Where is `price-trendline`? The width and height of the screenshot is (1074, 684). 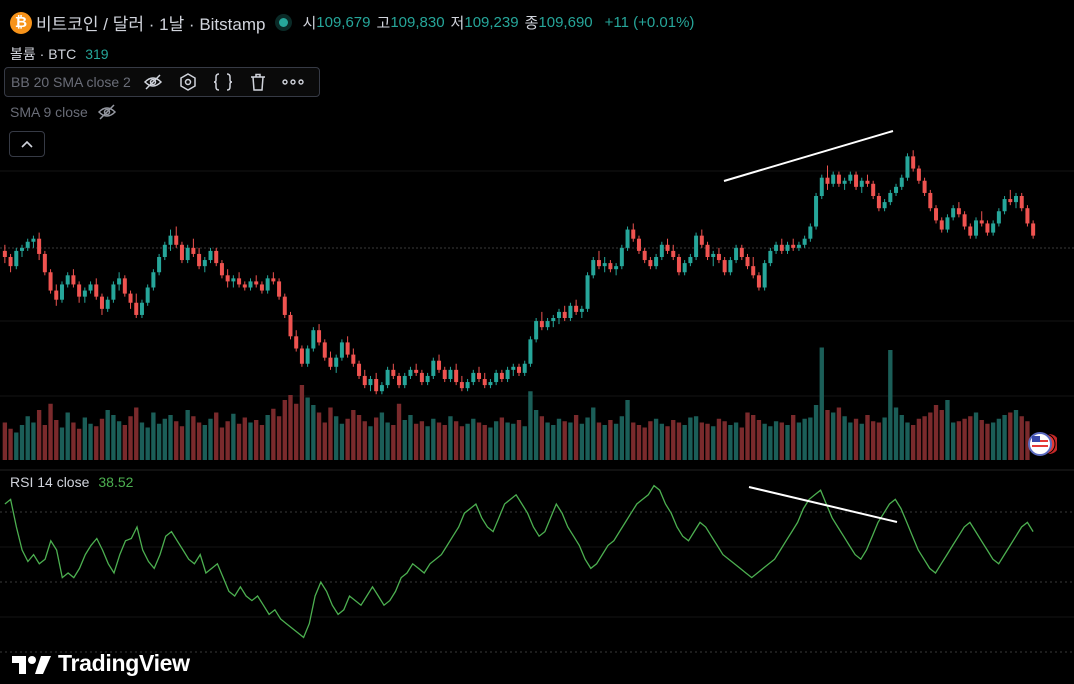 price-trendline is located at coordinates (808, 156).